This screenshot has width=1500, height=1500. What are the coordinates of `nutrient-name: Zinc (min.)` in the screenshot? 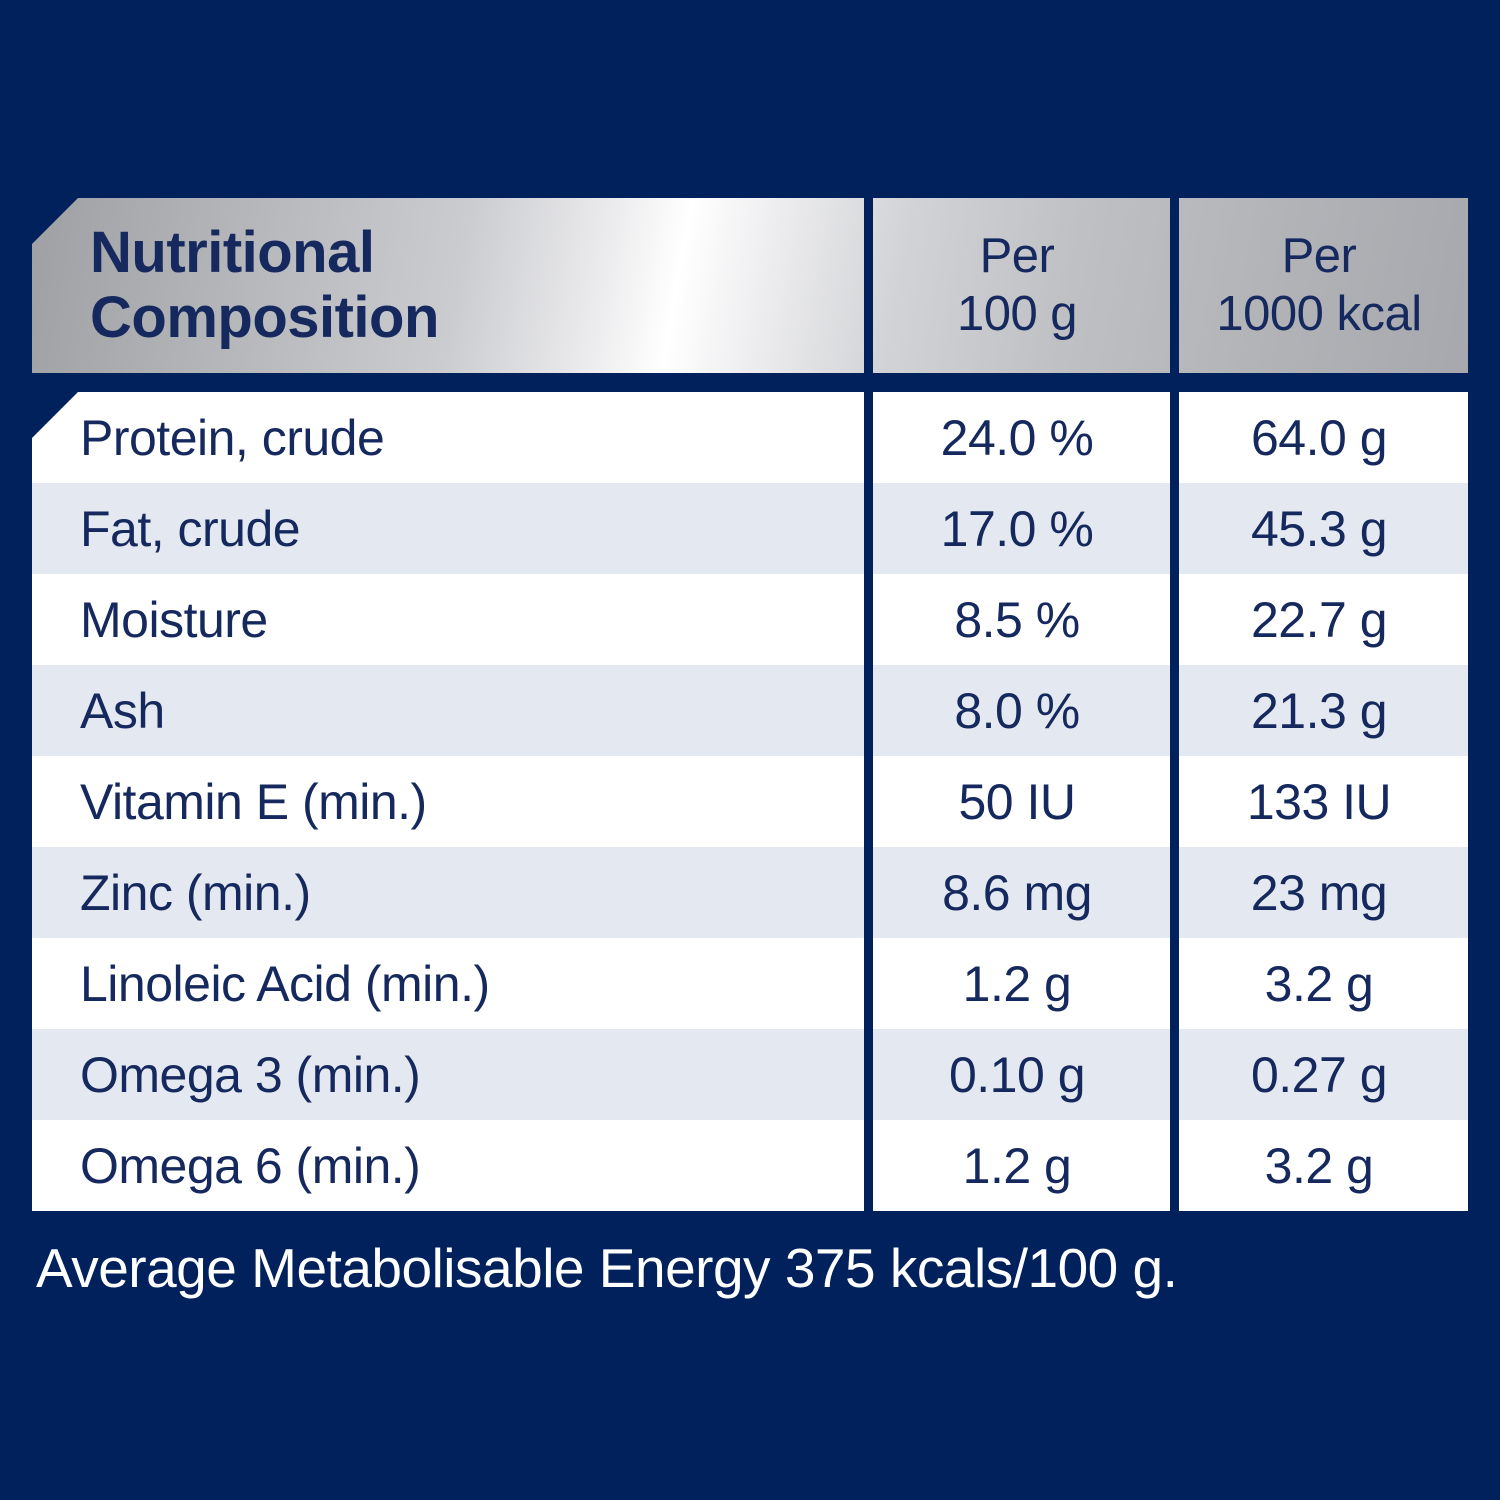 It's located at (195, 892).